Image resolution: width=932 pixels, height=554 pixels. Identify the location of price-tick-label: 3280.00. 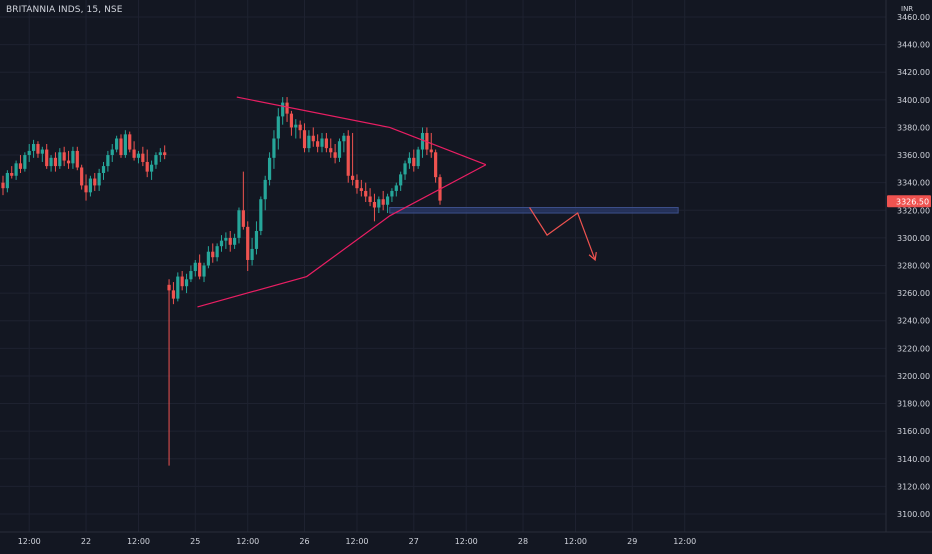
(913, 266).